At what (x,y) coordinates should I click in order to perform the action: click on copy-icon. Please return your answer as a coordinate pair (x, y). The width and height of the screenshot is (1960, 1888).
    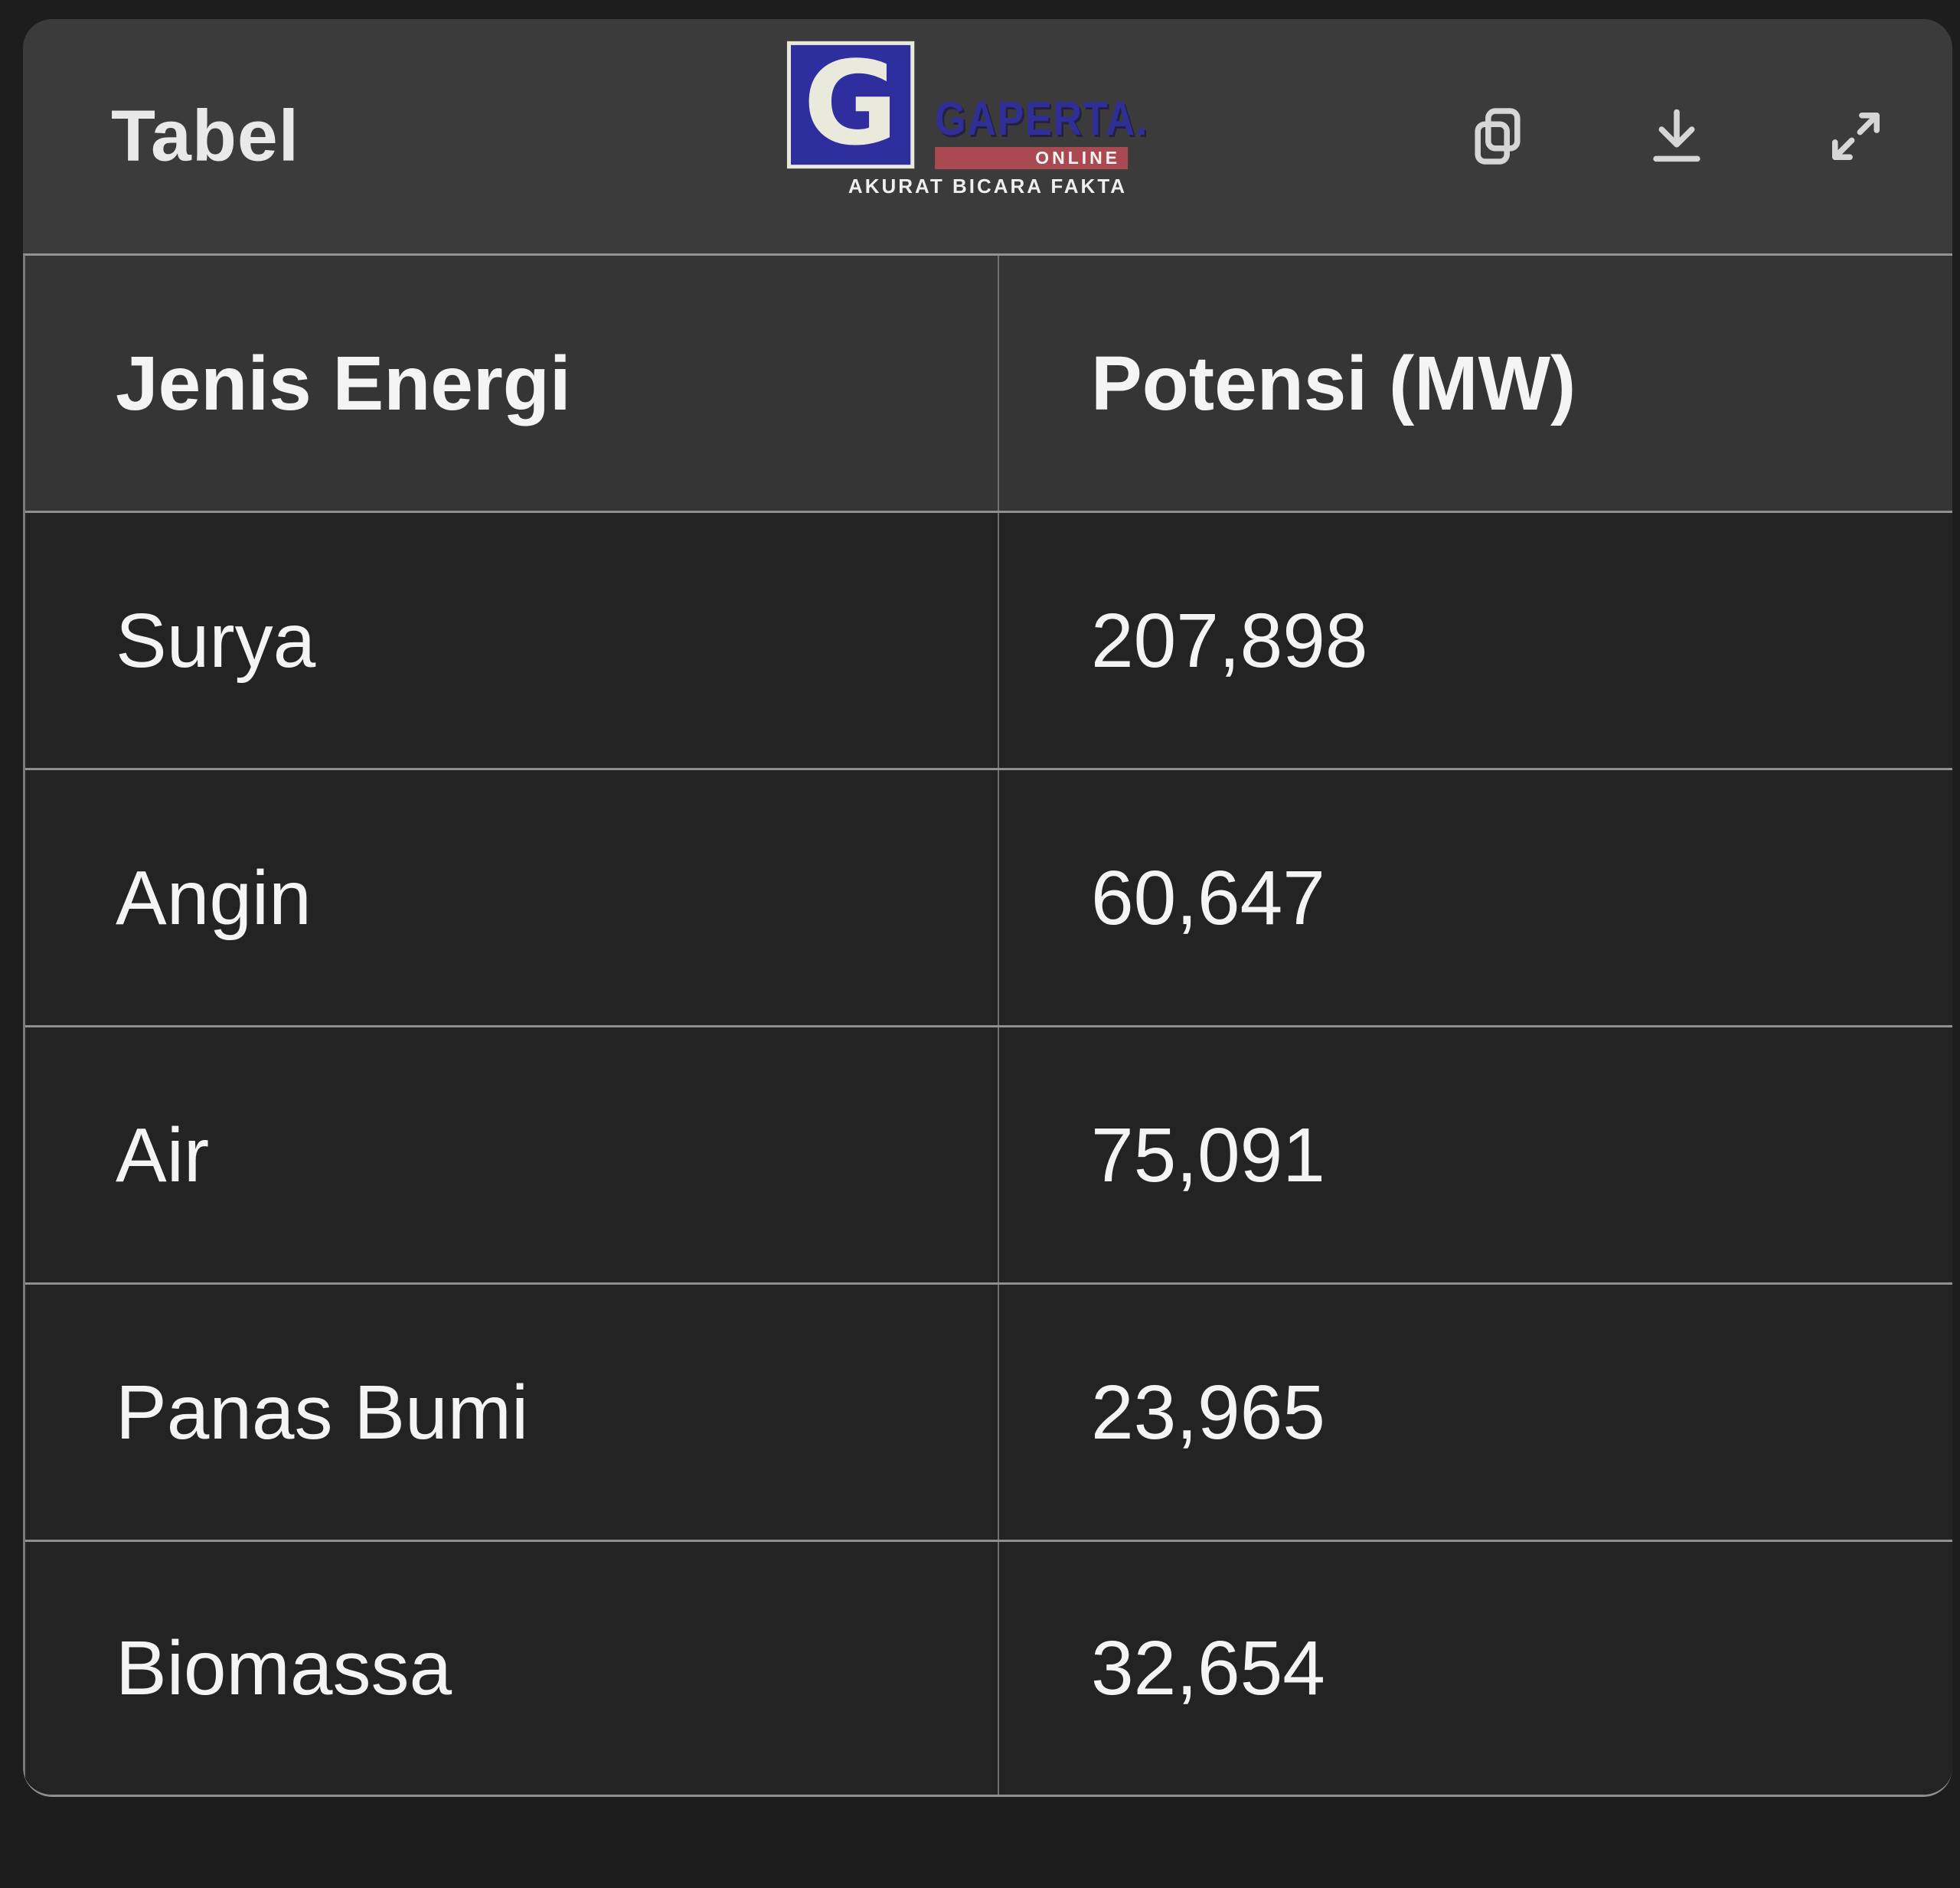
    Looking at the image, I should click on (1498, 136).